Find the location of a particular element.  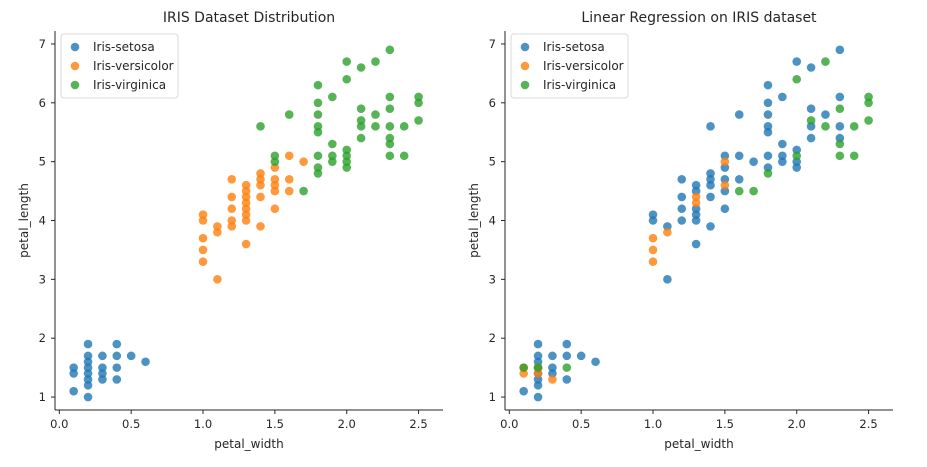

y-tick-label: 5 is located at coordinates (42, 162).